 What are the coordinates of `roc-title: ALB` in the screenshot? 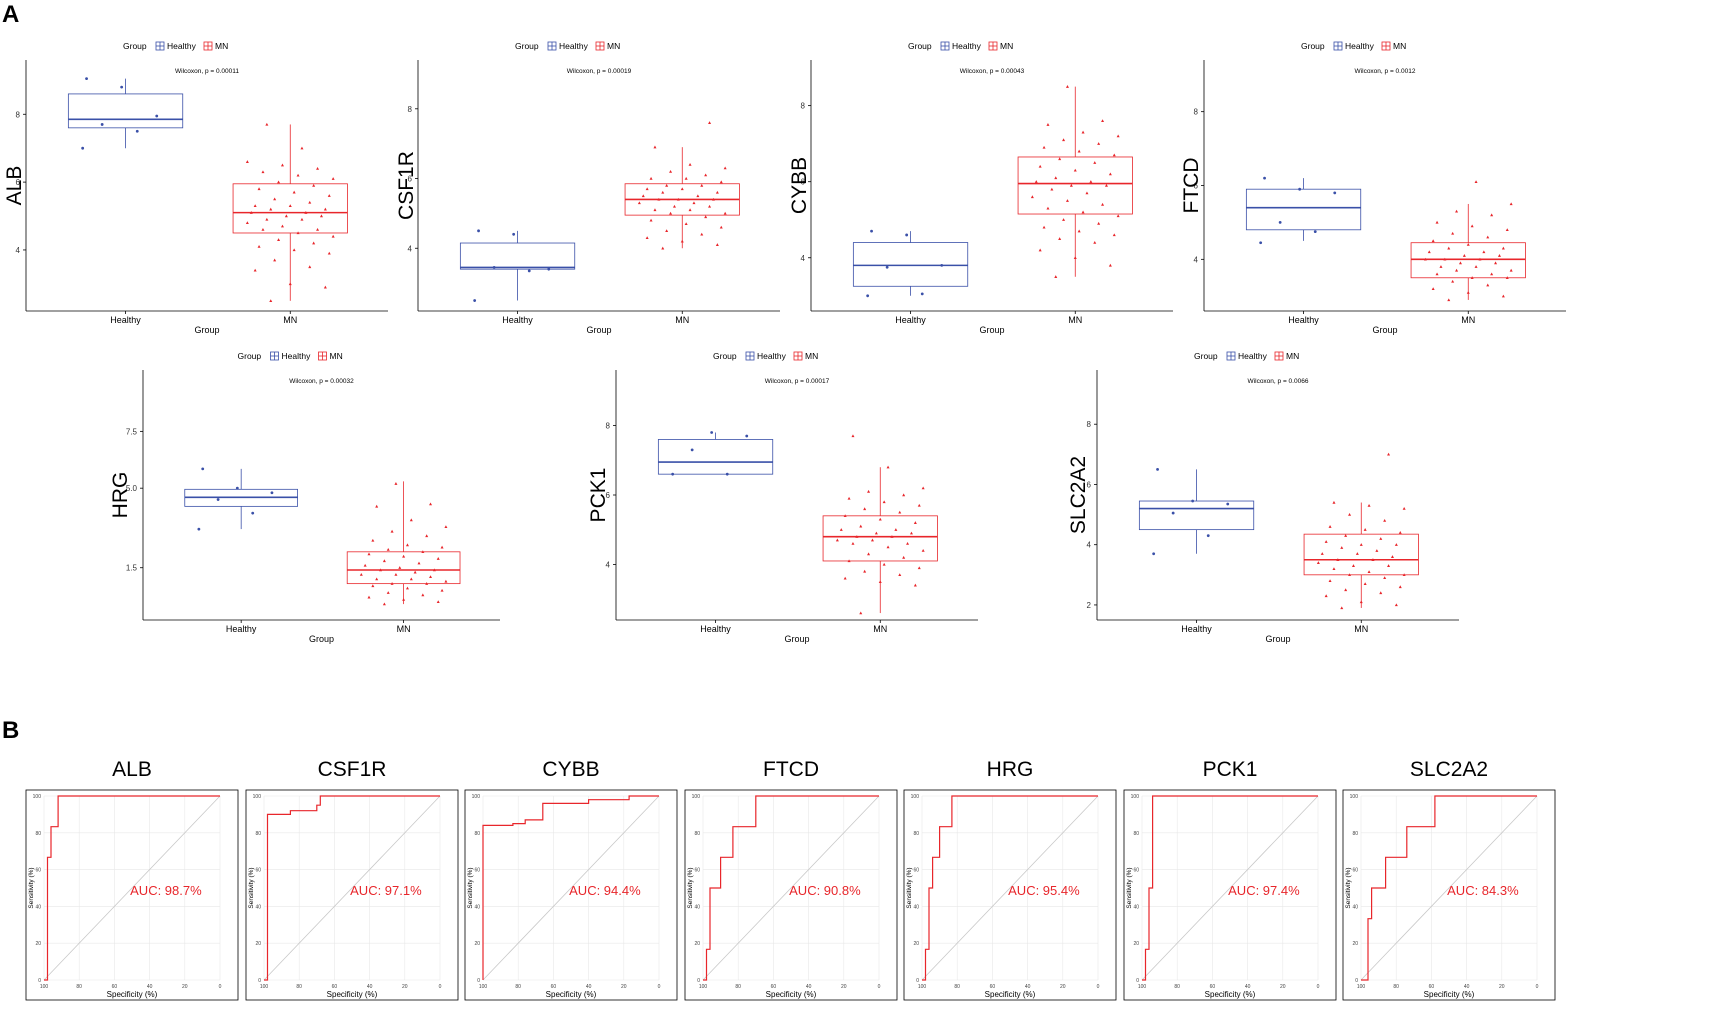 It's located at (132, 769).